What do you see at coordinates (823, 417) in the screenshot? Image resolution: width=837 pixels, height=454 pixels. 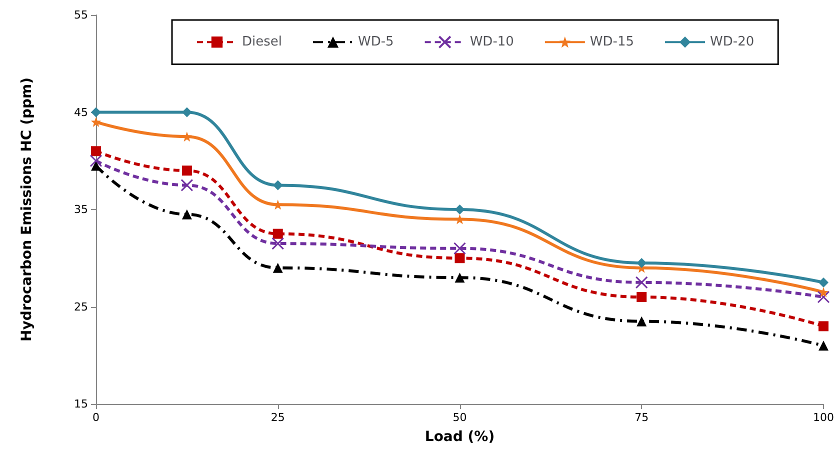 I see `x-tick-label: 100` at bounding box center [823, 417].